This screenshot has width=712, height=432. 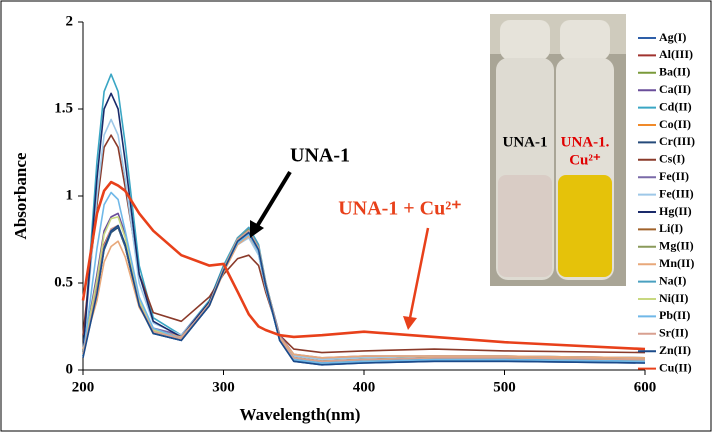 What do you see at coordinates (525, 142) in the screenshot?
I see `inset-label: UNA-1` at bounding box center [525, 142].